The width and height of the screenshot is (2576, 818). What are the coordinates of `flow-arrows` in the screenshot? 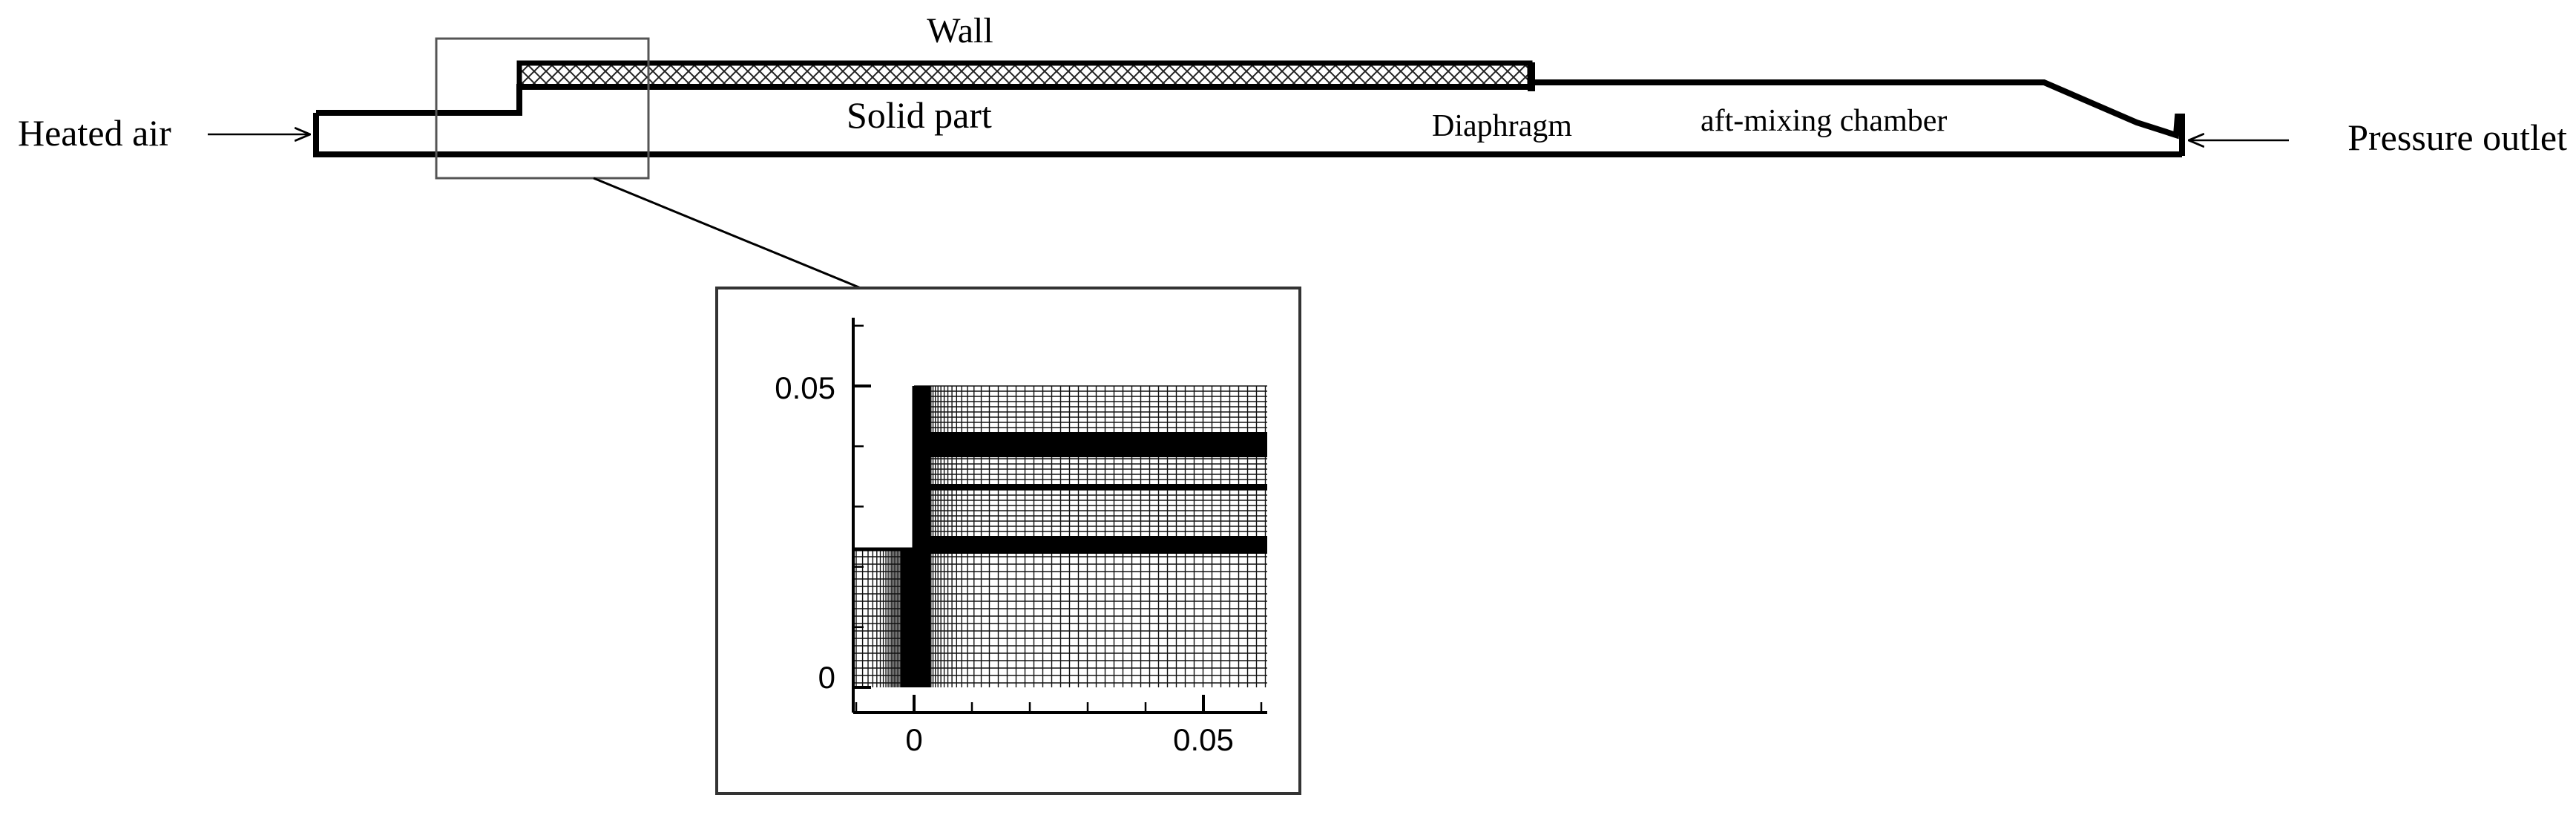 It's located at (1248, 137).